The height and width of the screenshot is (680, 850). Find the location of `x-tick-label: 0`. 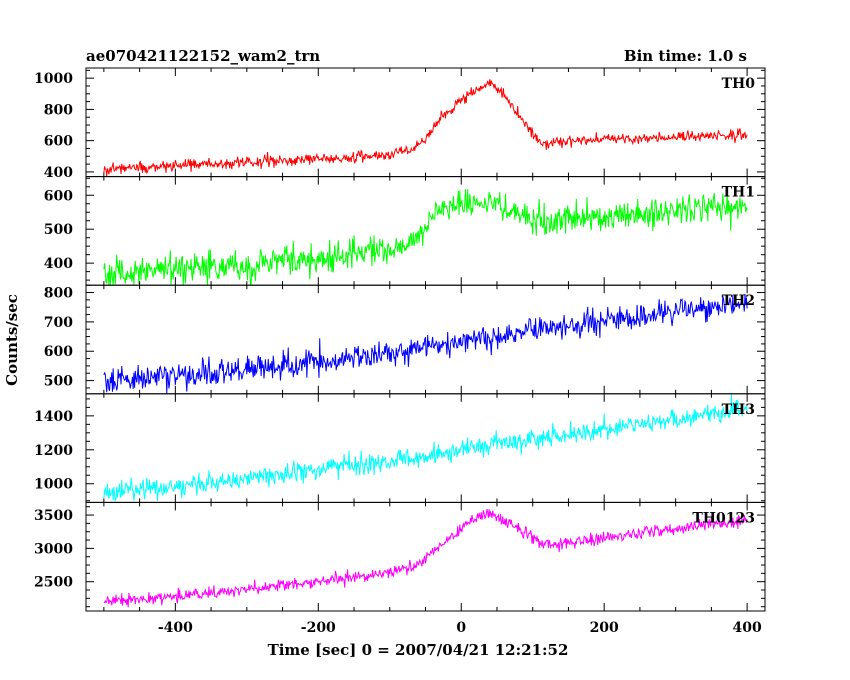

x-tick-label: 0 is located at coordinates (461, 628).